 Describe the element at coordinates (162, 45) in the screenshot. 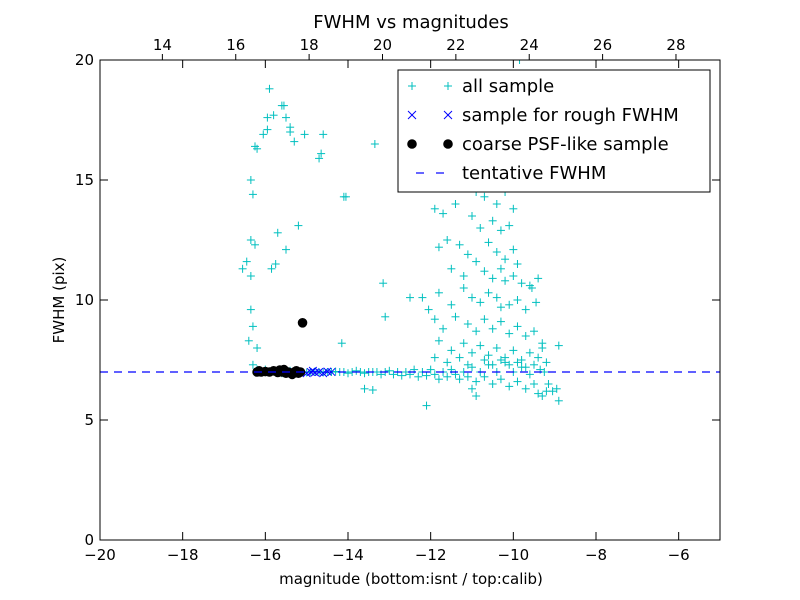

I see `top-x-tick-label: 14` at that location.